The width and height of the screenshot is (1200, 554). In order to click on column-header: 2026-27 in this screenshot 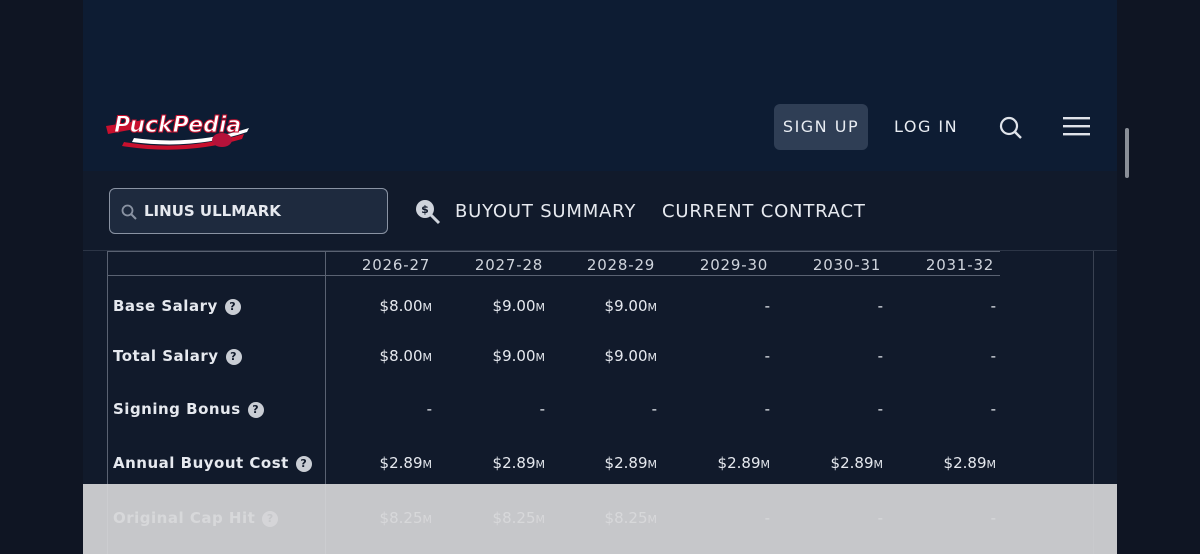, I will do `click(396, 265)`.